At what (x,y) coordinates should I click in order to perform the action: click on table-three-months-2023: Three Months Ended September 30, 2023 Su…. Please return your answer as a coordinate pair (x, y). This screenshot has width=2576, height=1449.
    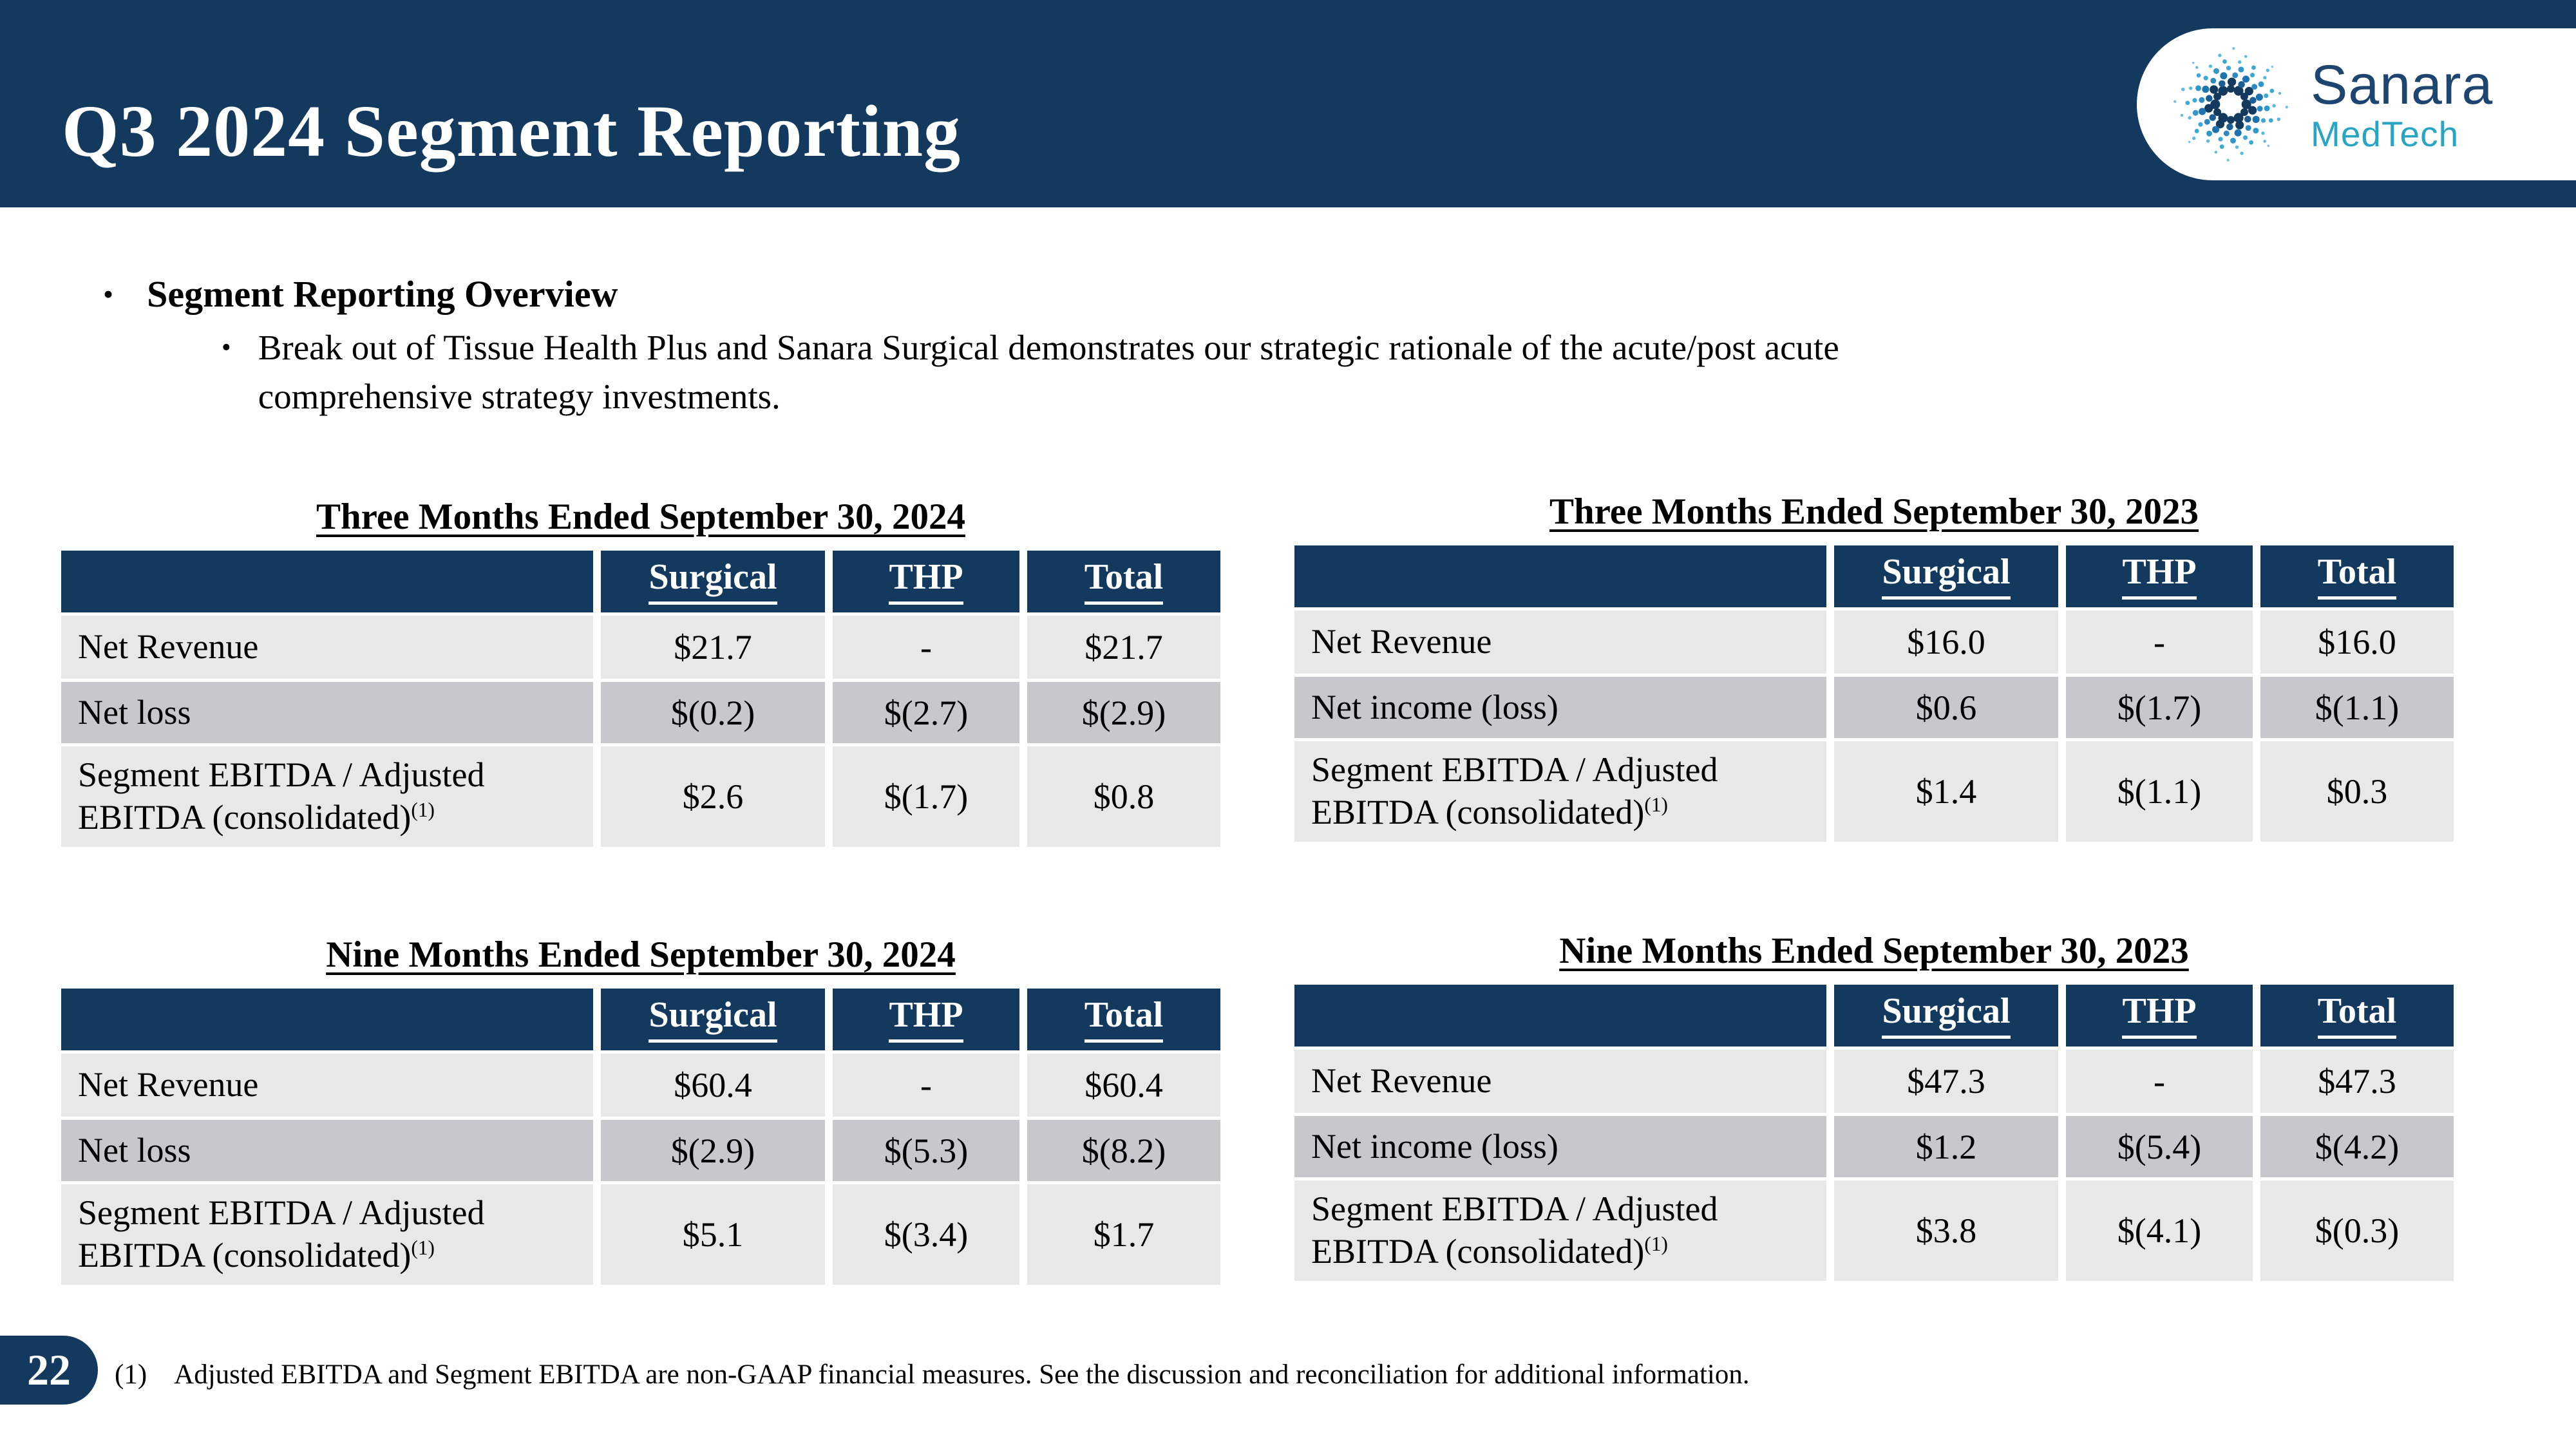
    Looking at the image, I should click on (1874, 666).